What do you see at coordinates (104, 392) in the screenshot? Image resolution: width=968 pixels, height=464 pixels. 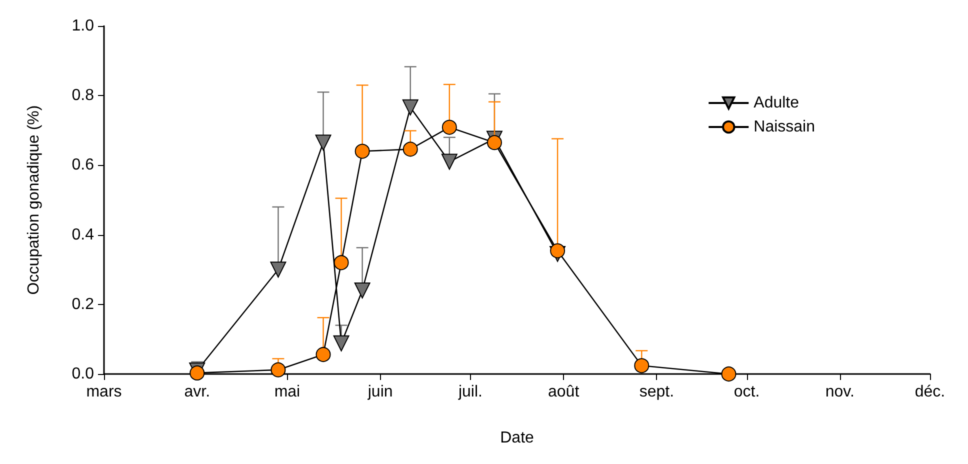 I see `x-tick-label: mars` at bounding box center [104, 392].